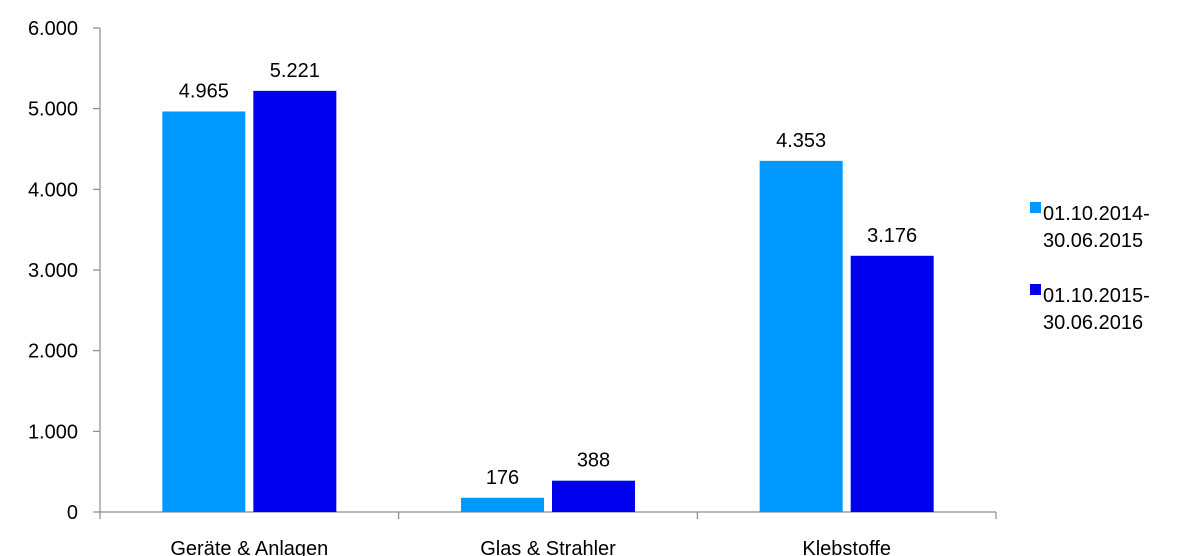 Image resolution: width=1199 pixels, height=556 pixels. Describe the element at coordinates (204, 91) in the screenshot. I see `bar-value-label: 4.965` at that location.